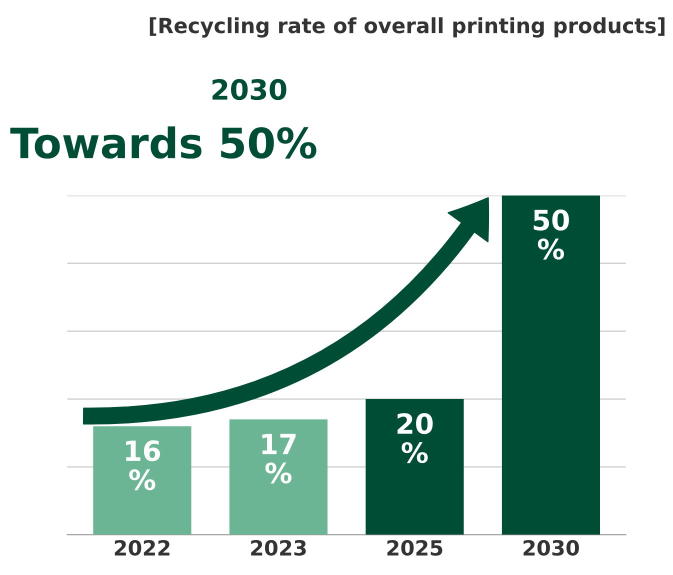 This screenshot has width=673, height=575. I want to click on x-tick-label: 2025, so click(414, 548).